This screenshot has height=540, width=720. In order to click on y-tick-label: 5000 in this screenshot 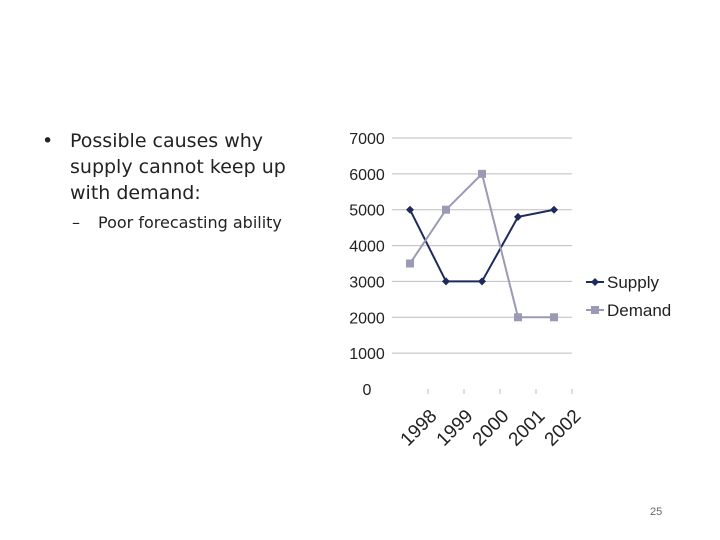, I will do `click(367, 211)`.